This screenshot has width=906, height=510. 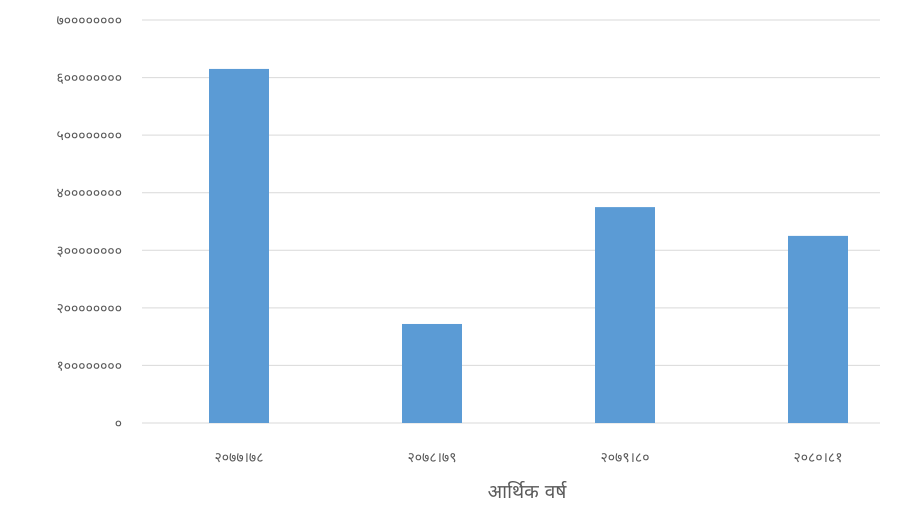 I want to click on y-tick-label: ३००००००००, so click(x=89, y=251).